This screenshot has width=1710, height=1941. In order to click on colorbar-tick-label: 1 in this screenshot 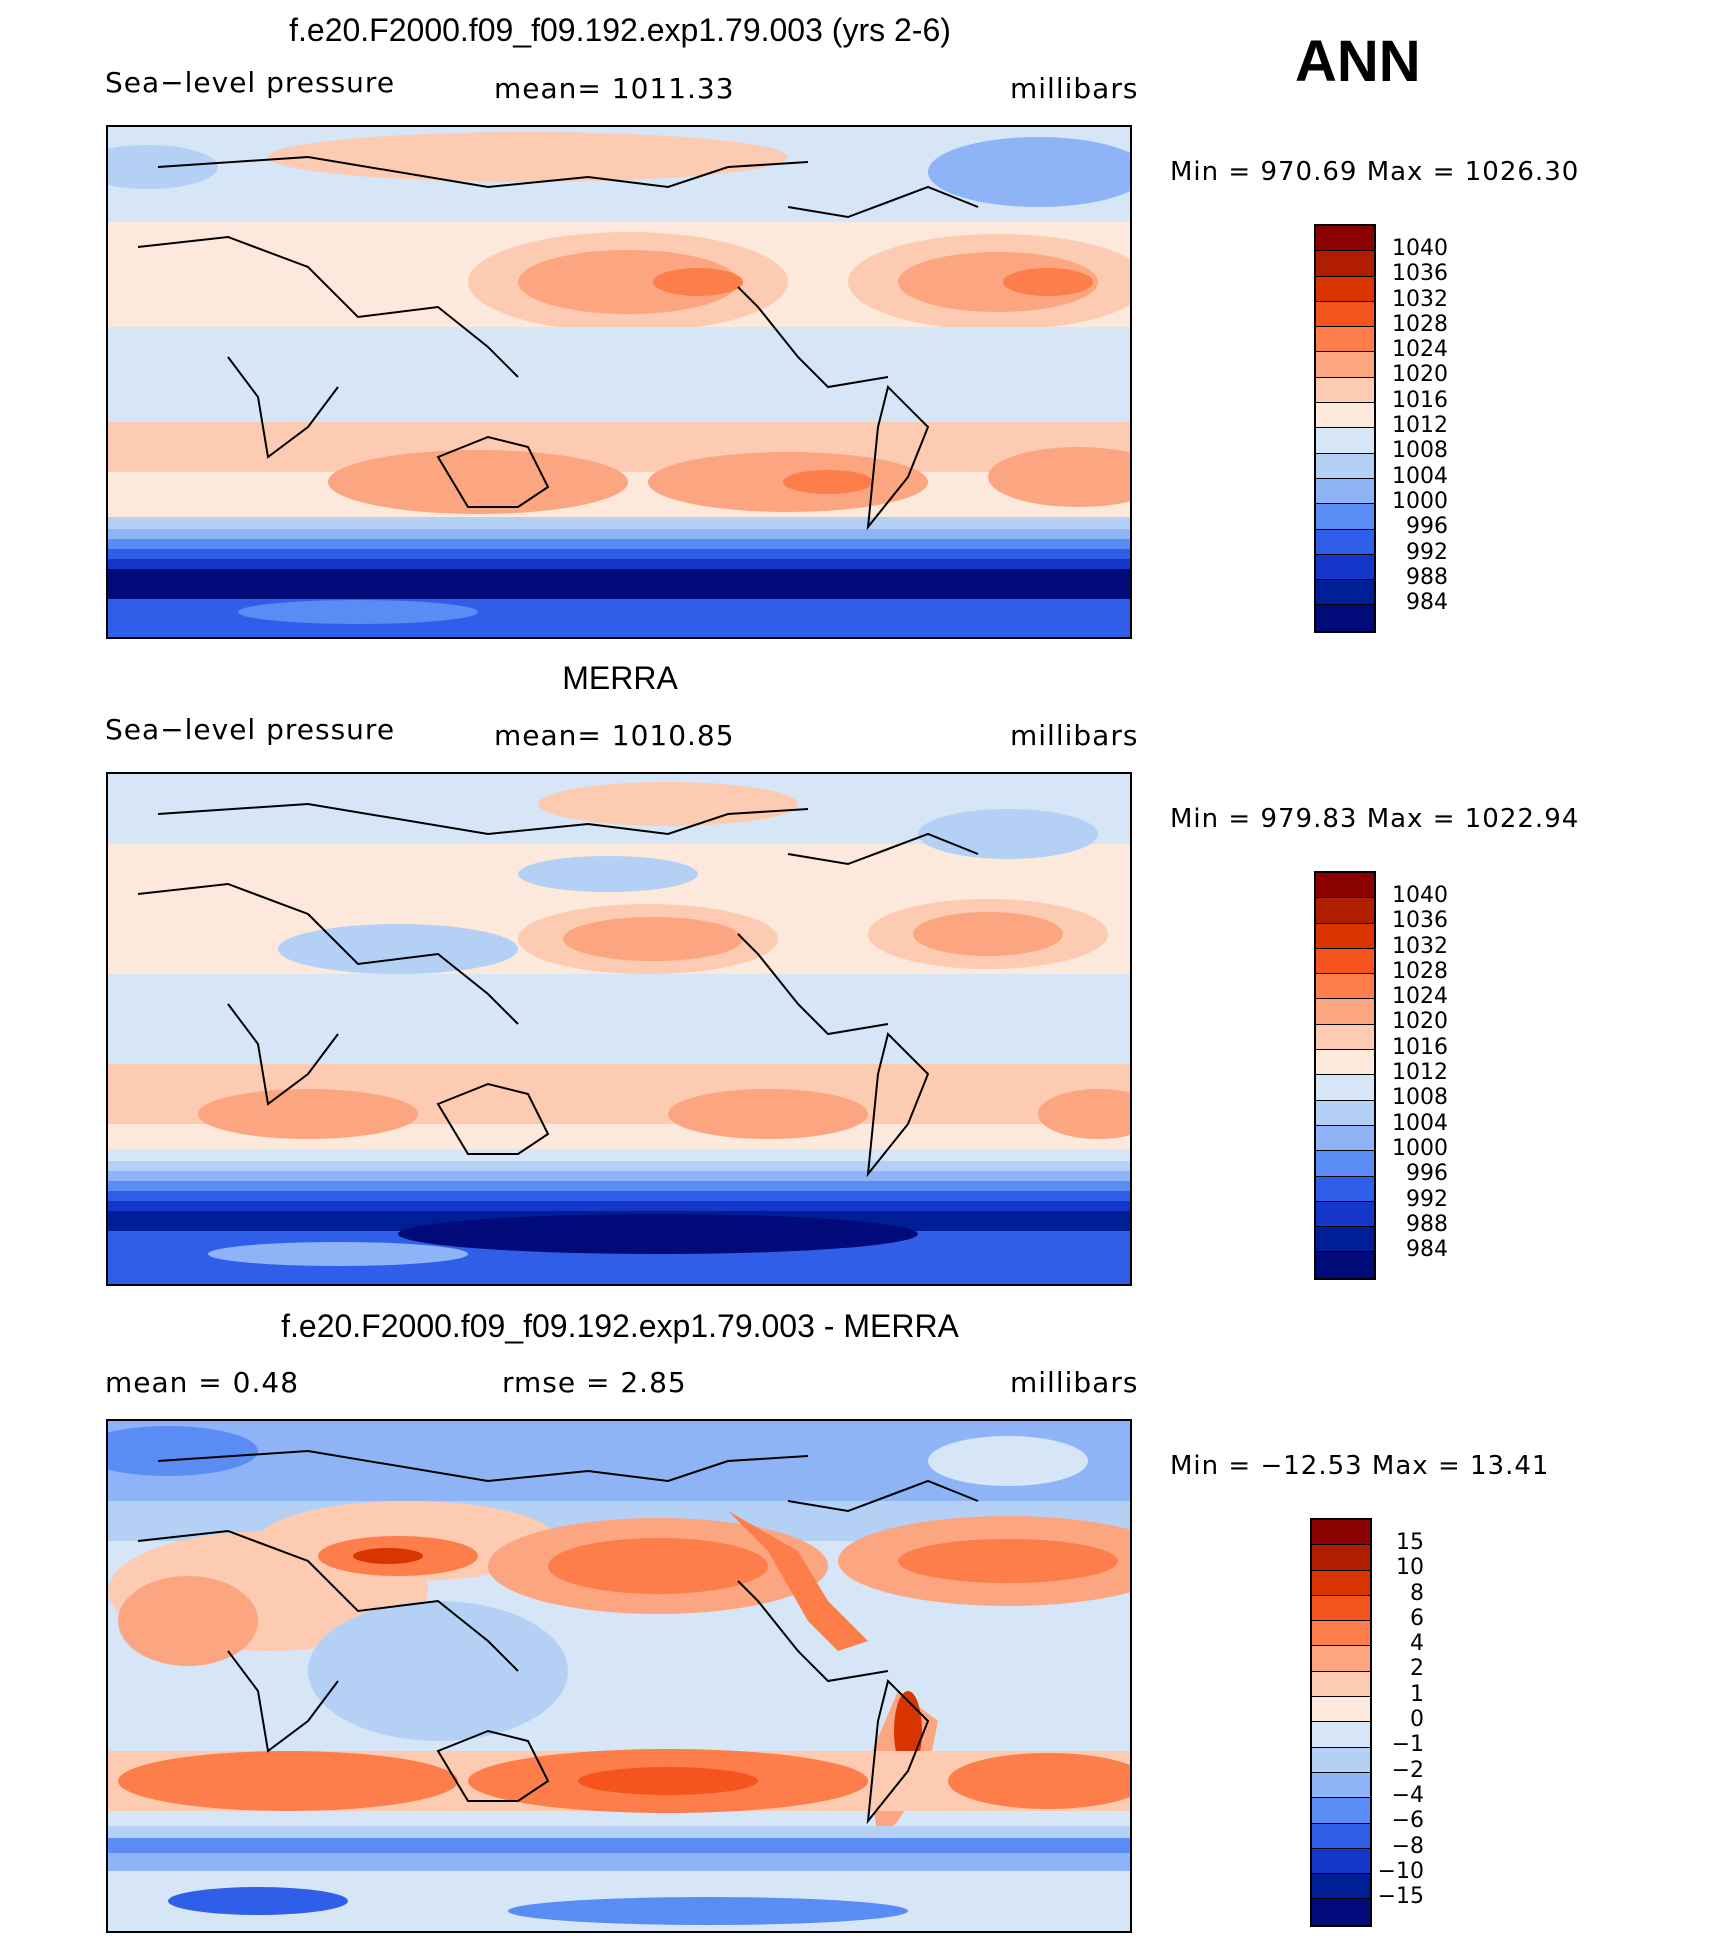, I will do `click(1417, 1694)`.